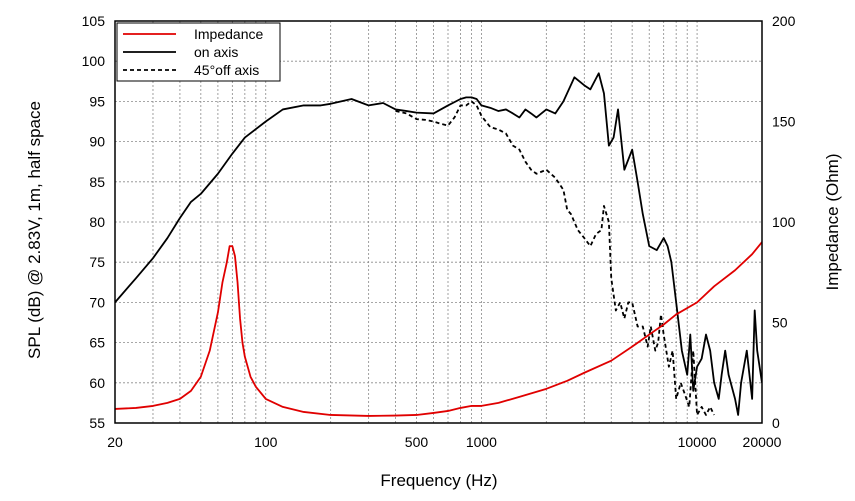 The width and height of the screenshot is (855, 501). I want to click on x-tick-label: 100, so click(266, 442).